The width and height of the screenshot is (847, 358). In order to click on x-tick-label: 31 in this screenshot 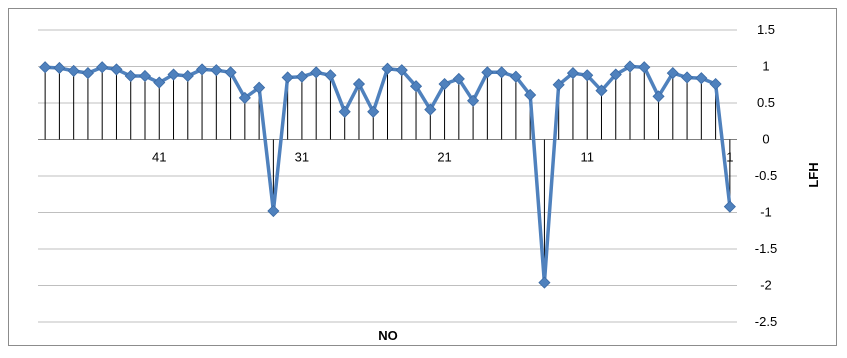, I will do `click(302, 157)`.